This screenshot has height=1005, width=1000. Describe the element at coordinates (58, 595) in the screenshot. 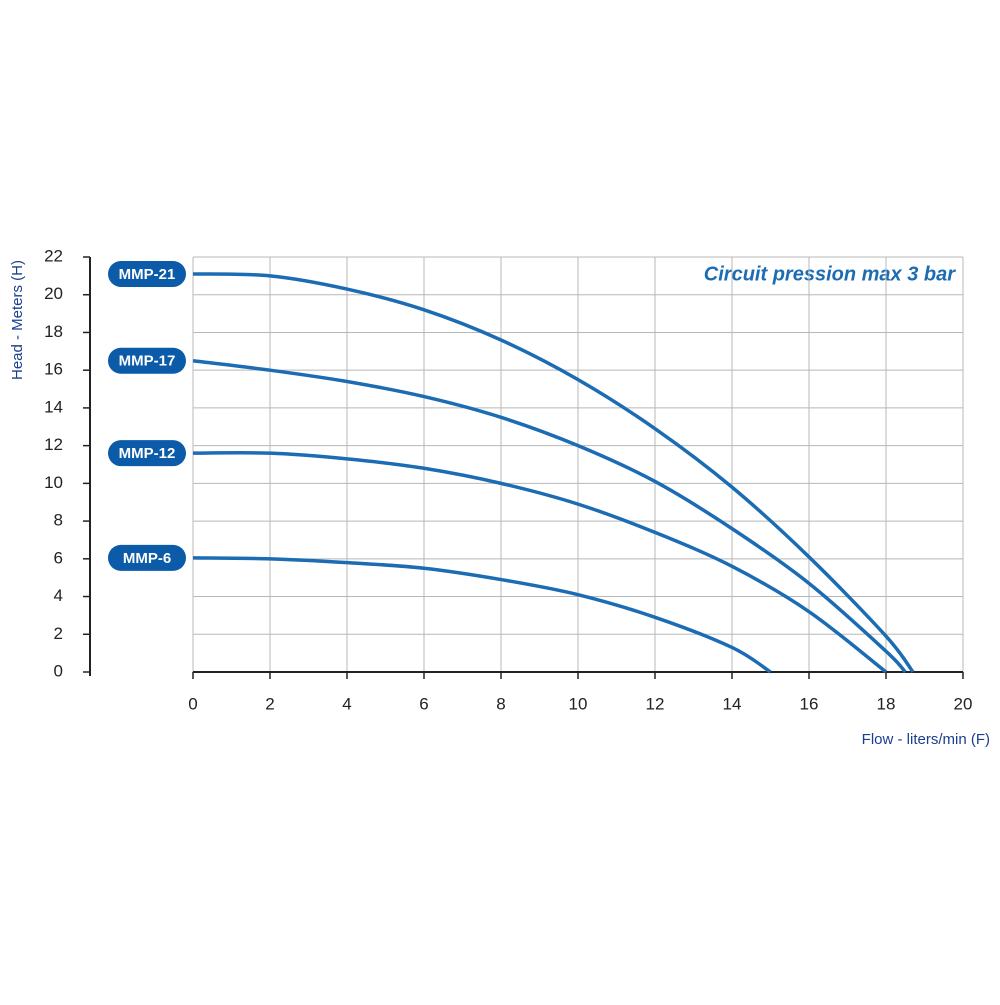

I see `y-tick-label: 4` at that location.